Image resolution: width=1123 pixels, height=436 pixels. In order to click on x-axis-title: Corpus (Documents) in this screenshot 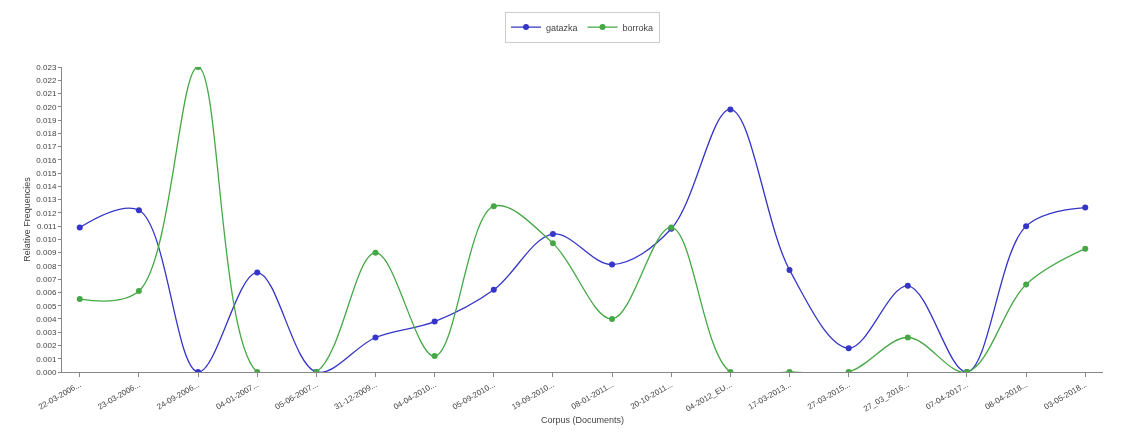, I will do `click(582, 420)`.